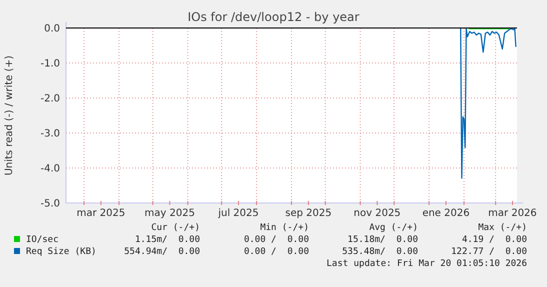 This screenshot has height=287, width=547. Describe the element at coordinates (426, 264) in the screenshot. I see `text: Last update: Fri Mar 20 01:05:10 2026` at that location.